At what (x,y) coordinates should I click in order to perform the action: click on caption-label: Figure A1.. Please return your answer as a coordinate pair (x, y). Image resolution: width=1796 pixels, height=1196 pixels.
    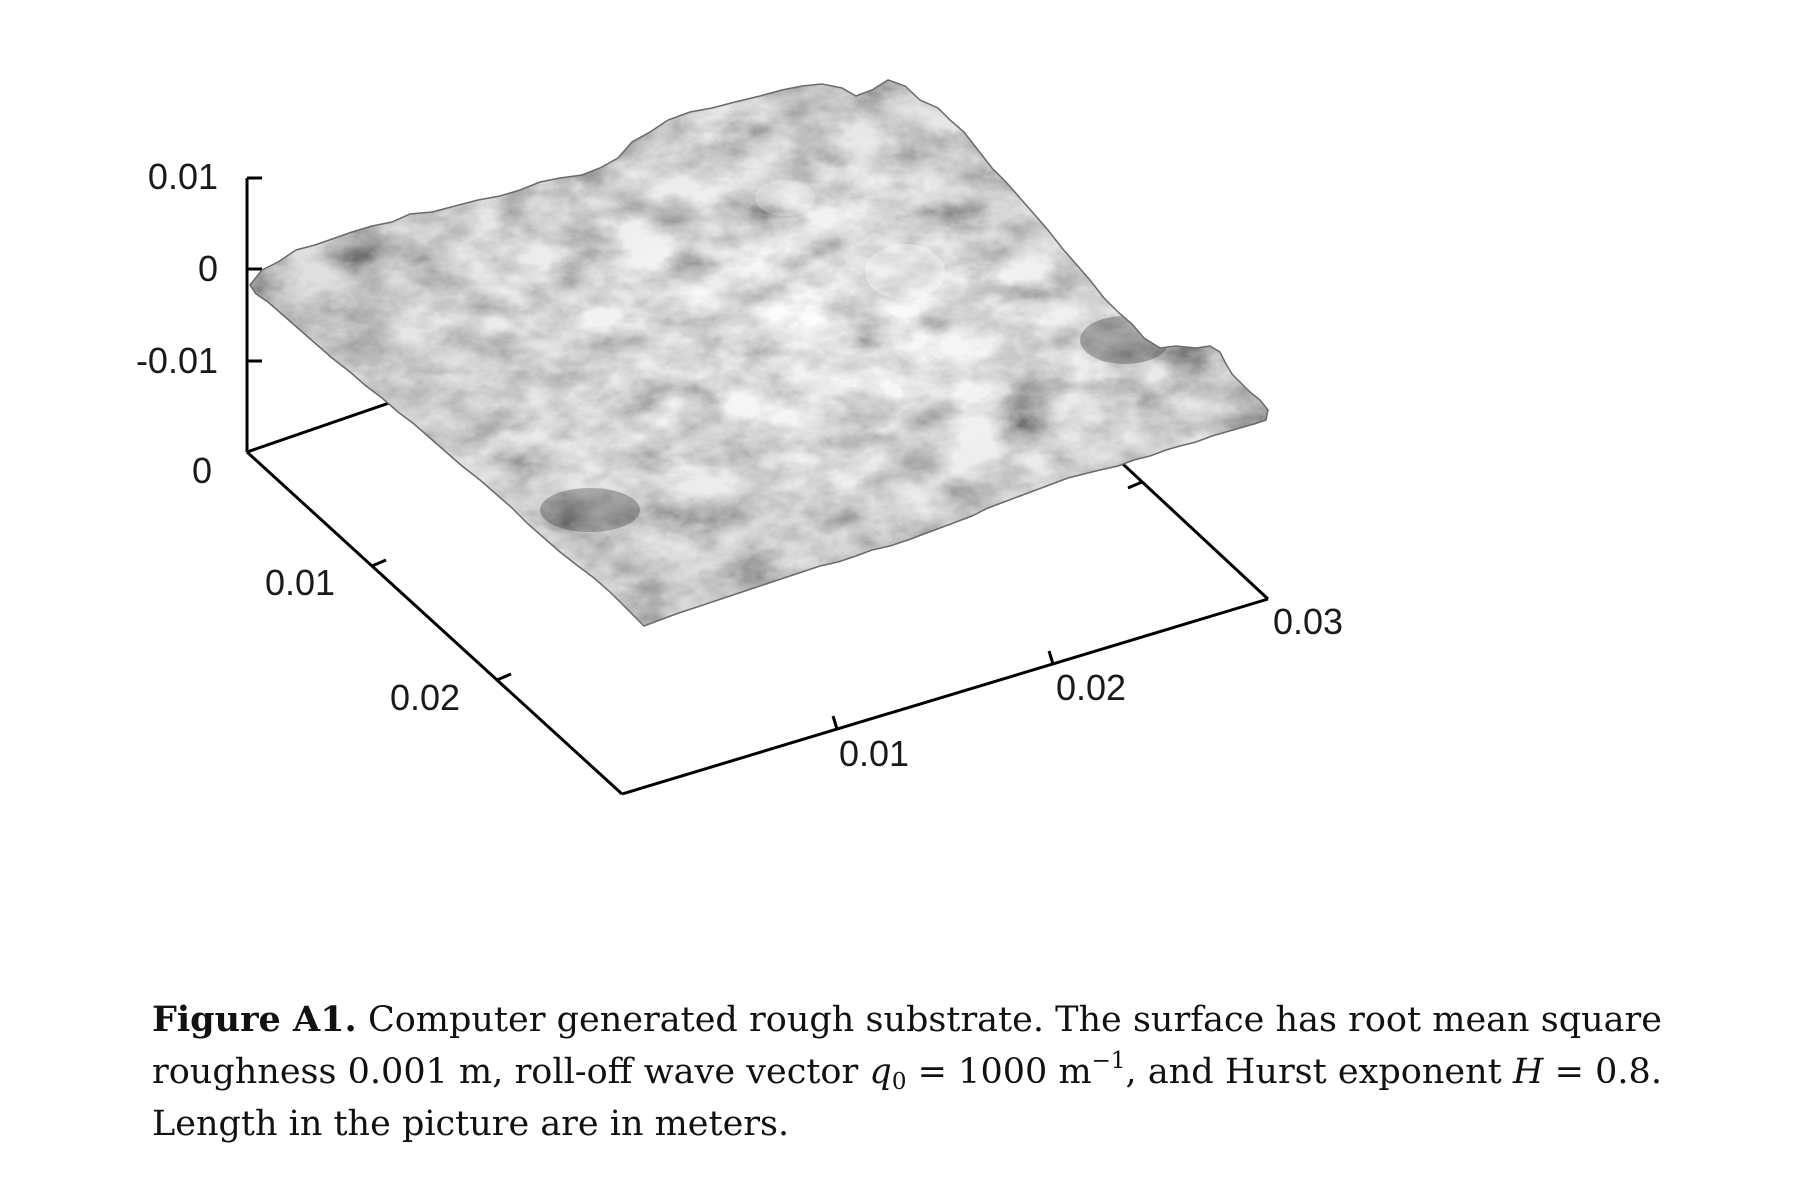
    Looking at the image, I should click on (254, 1019).